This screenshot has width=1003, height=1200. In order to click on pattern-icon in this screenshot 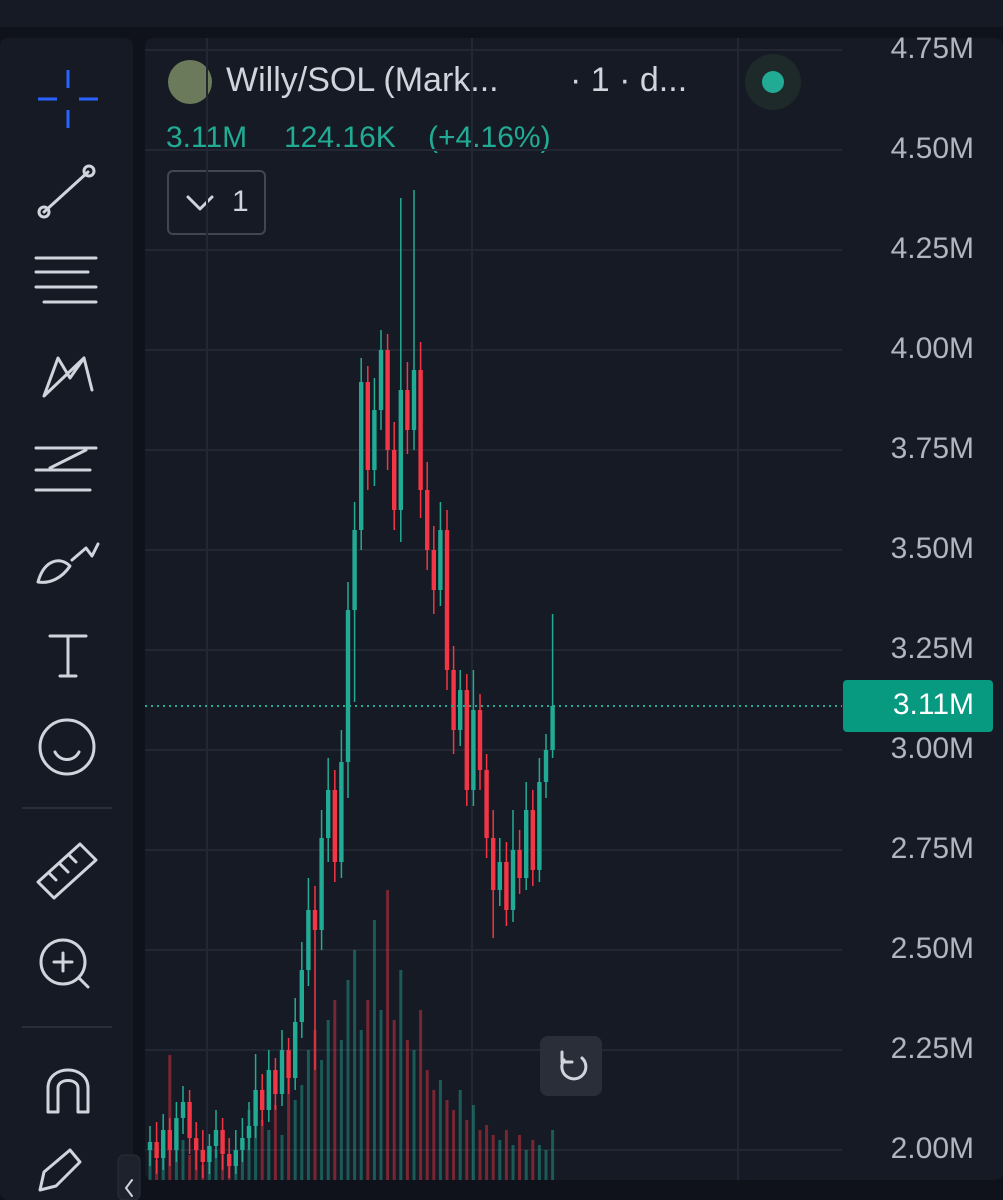, I will do `click(68, 377)`.